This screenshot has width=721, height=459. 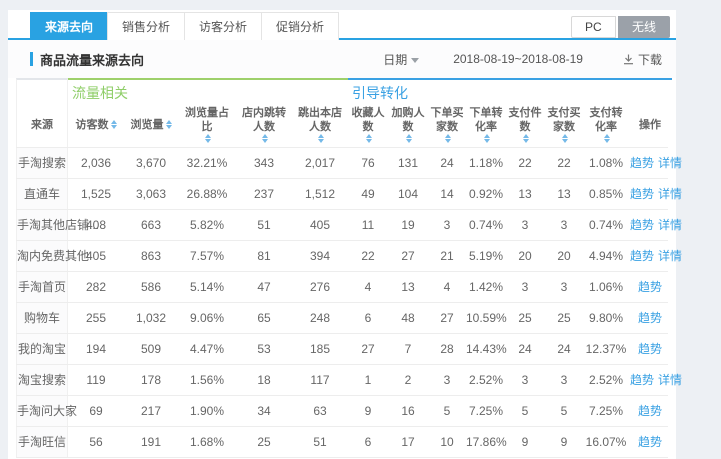 What do you see at coordinates (408, 120) in the screenshot?
I see `column-header-label: 加购人数` at bounding box center [408, 120].